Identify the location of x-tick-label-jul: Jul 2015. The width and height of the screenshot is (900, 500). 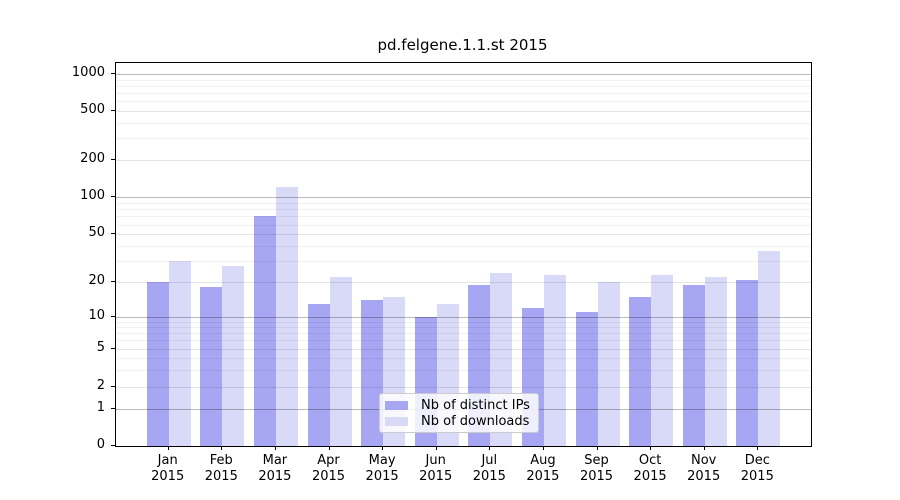
(489, 469).